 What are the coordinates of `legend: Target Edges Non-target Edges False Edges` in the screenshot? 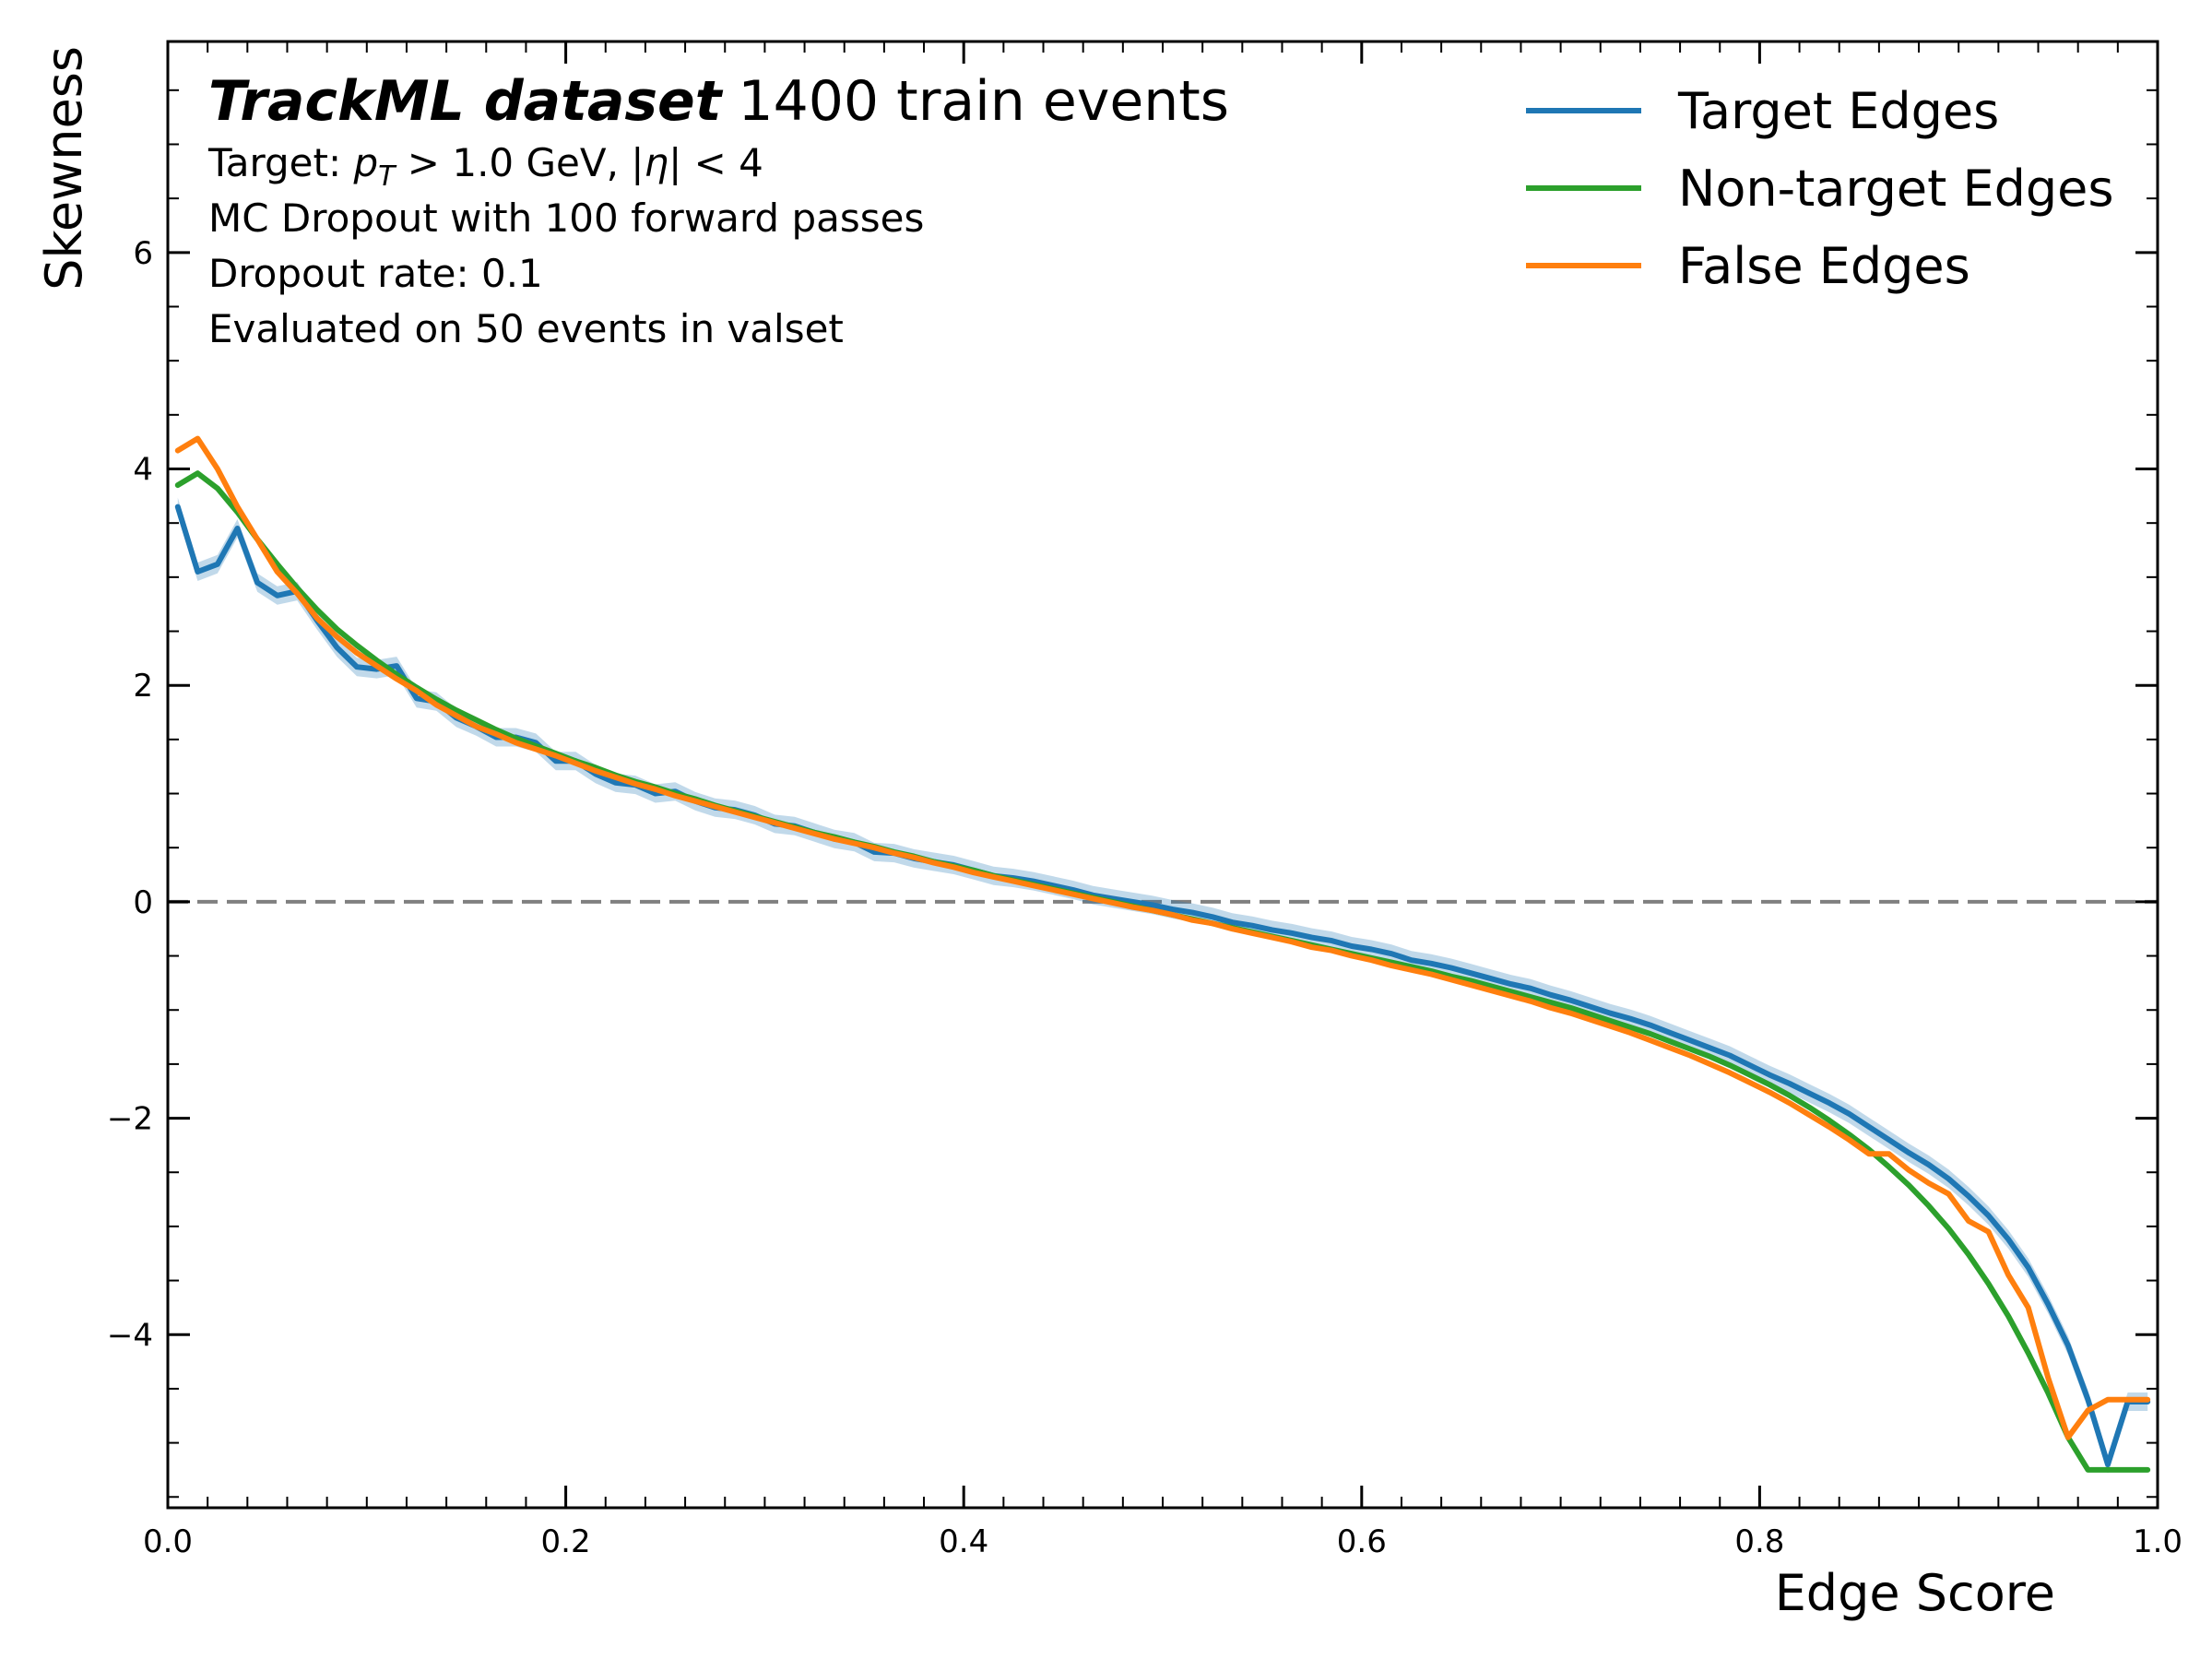 It's located at (1820, 189).